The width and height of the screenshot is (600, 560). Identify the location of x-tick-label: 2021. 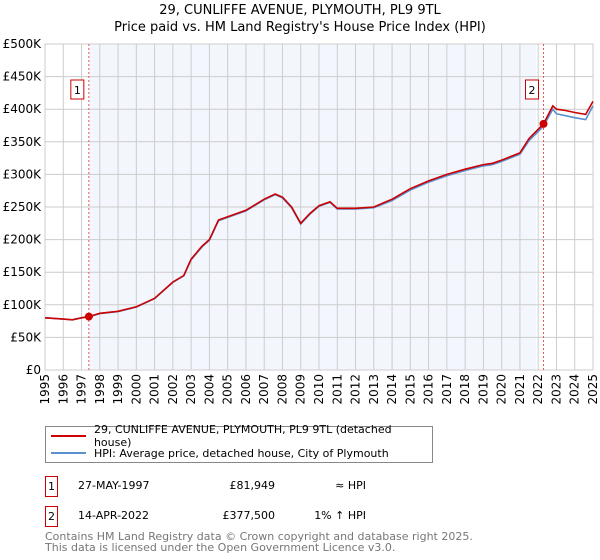
(520, 389).